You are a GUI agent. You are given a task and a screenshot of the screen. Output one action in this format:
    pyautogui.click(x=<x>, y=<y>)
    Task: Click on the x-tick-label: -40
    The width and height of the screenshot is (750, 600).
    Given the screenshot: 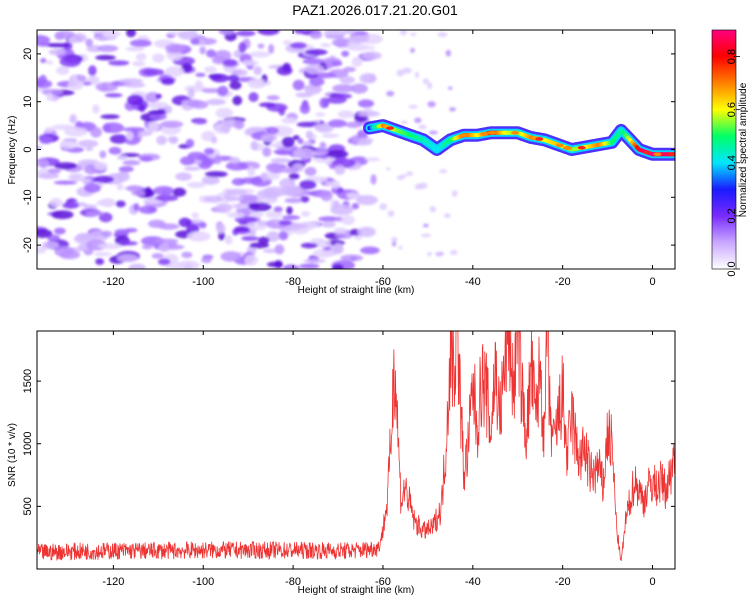 What is the action you would take?
    pyautogui.click(x=473, y=582)
    